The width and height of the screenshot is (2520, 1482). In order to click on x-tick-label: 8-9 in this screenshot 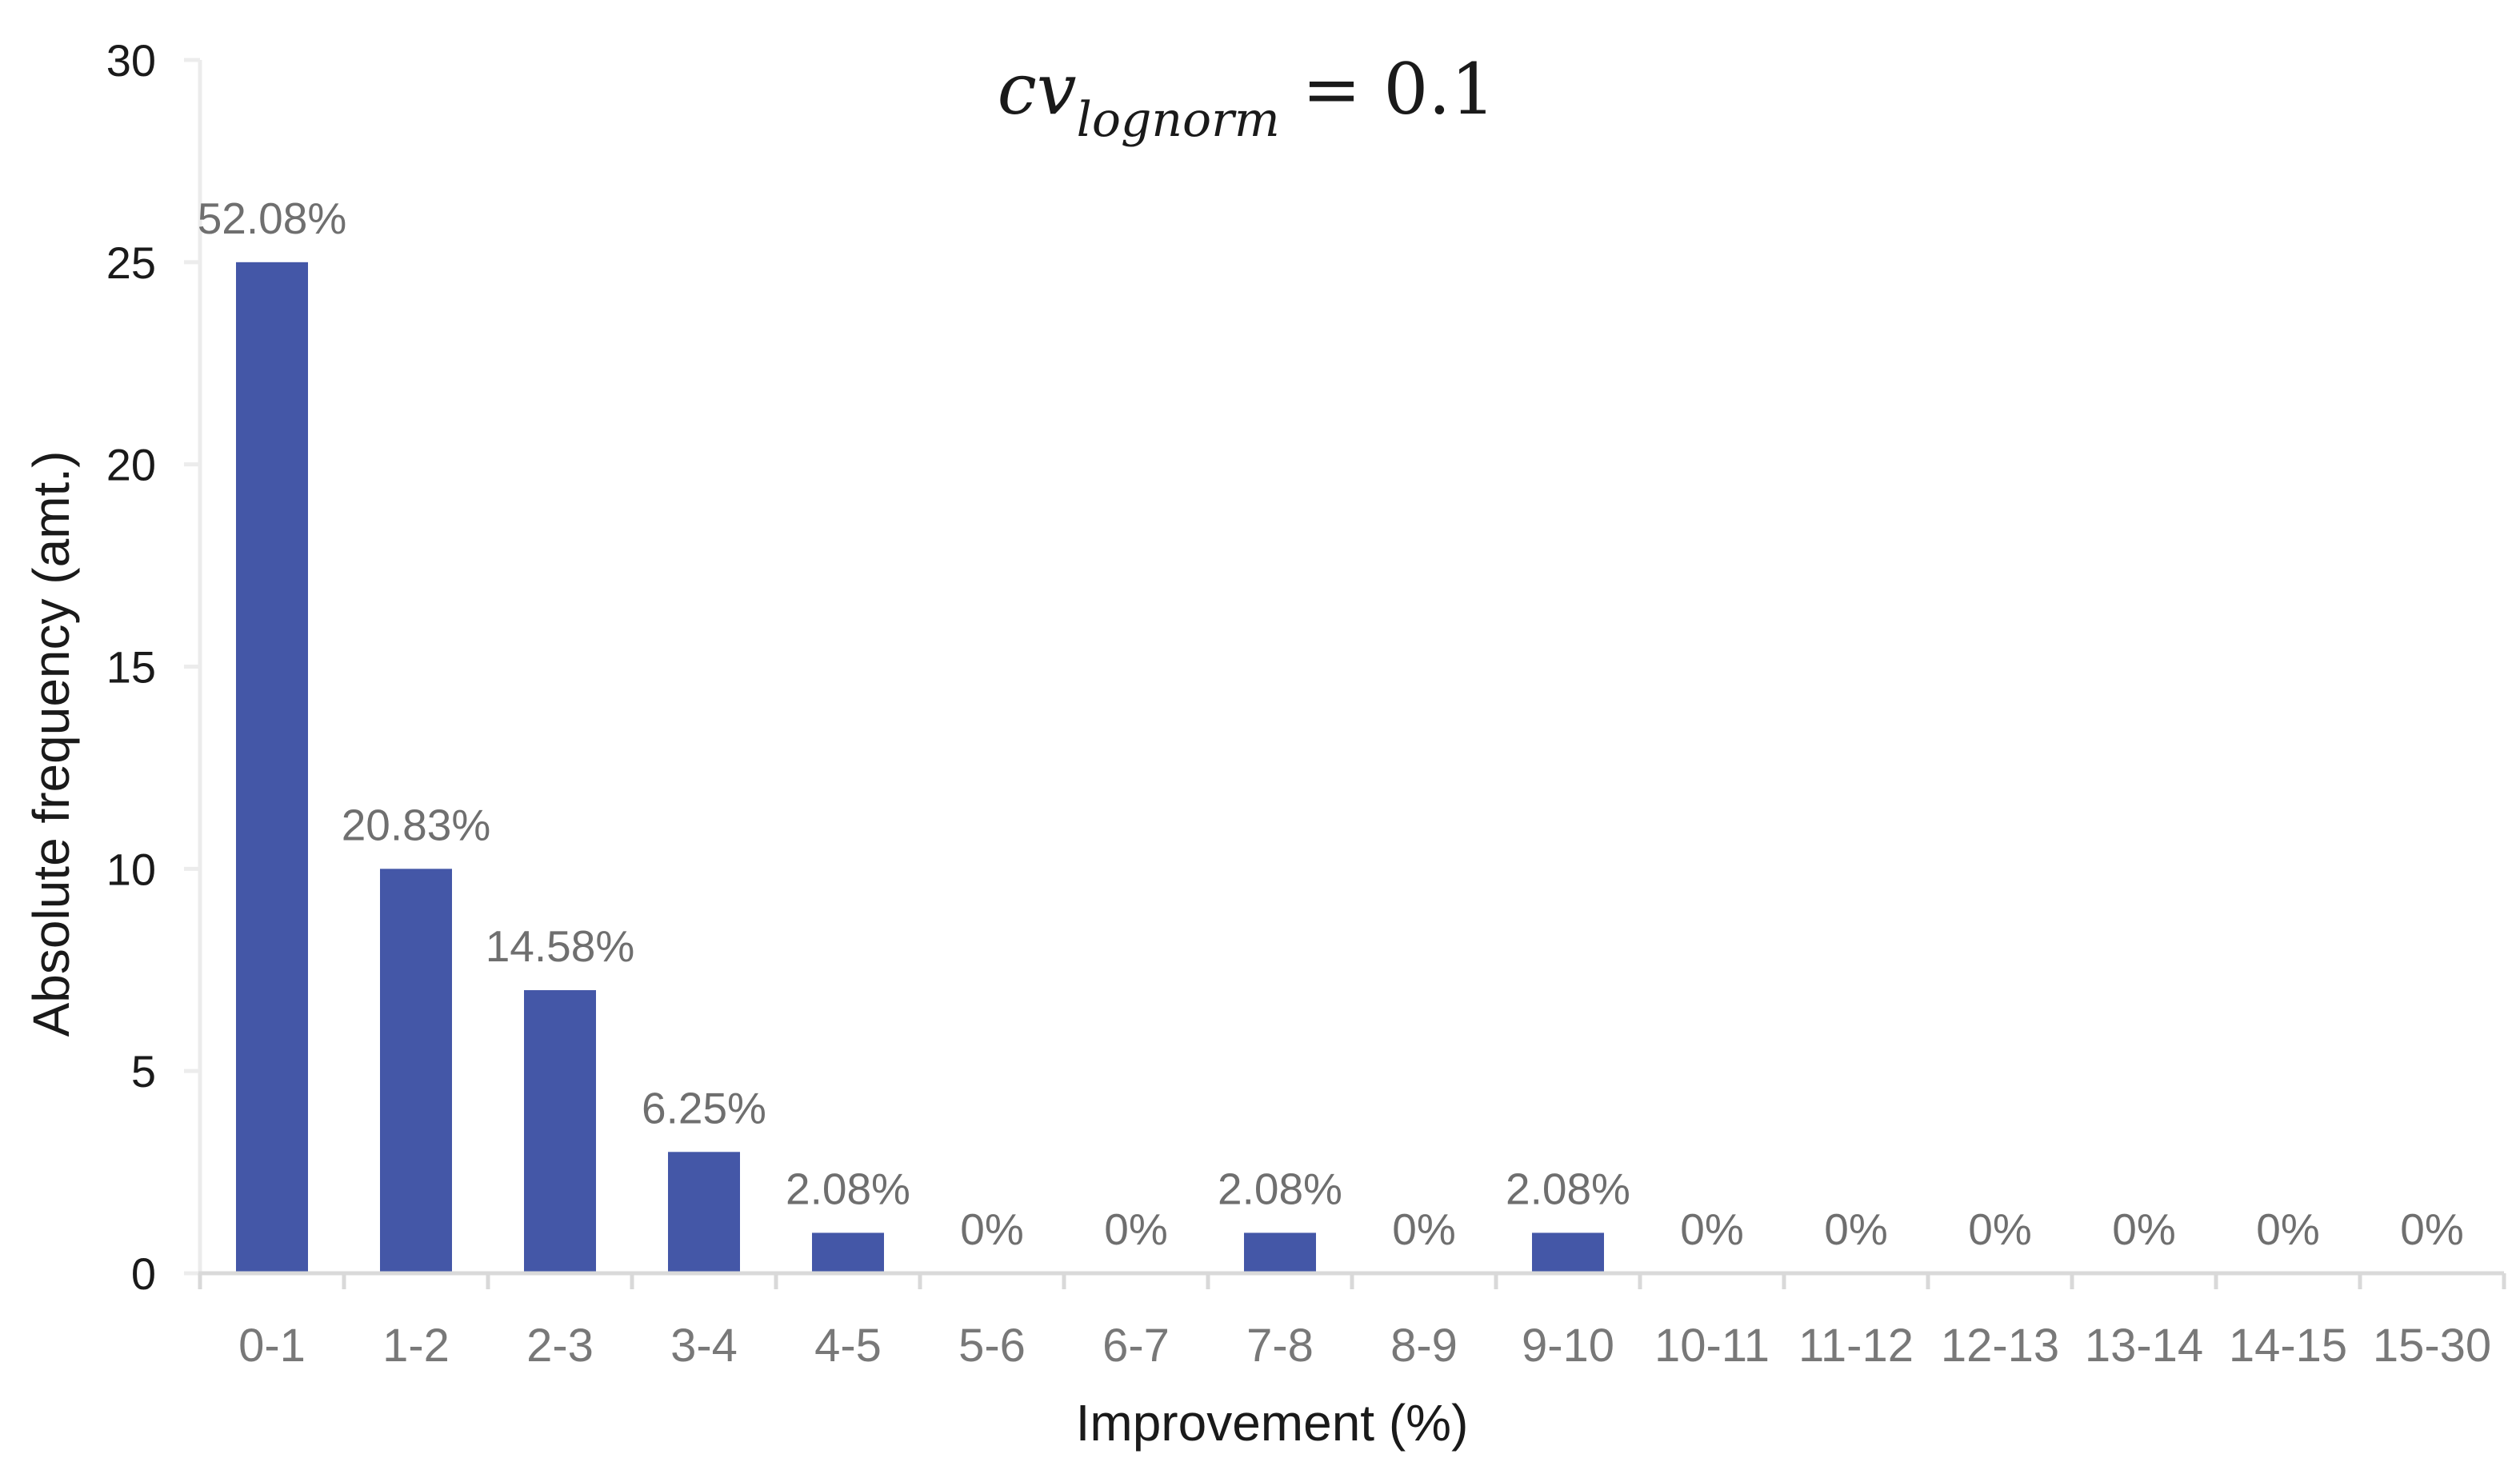, I will do `click(1424, 1346)`.